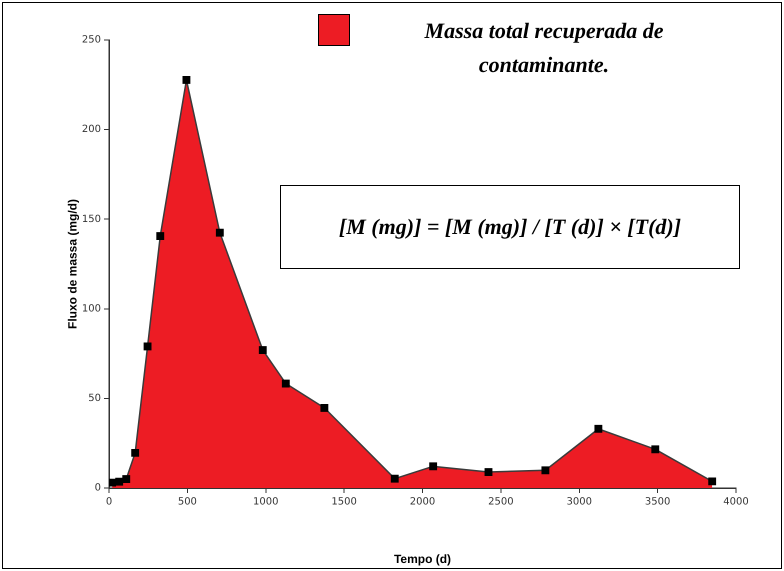 Image resolution: width=784 pixels, height=571 pixels. What do you see at coordinates (91, 40) in the screenshot?
I see `y-tick-label: 250` at bounding box center [91, 40].